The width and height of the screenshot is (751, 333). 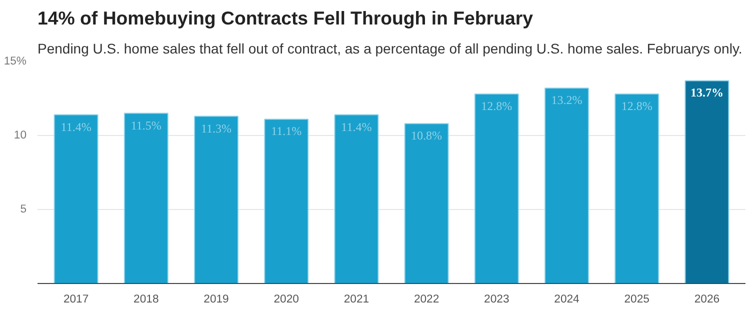 What do you see at coordinates (146, 300) in the screenshot?
I see `x-tick-label: 2018` at bounding box center [146, 300].